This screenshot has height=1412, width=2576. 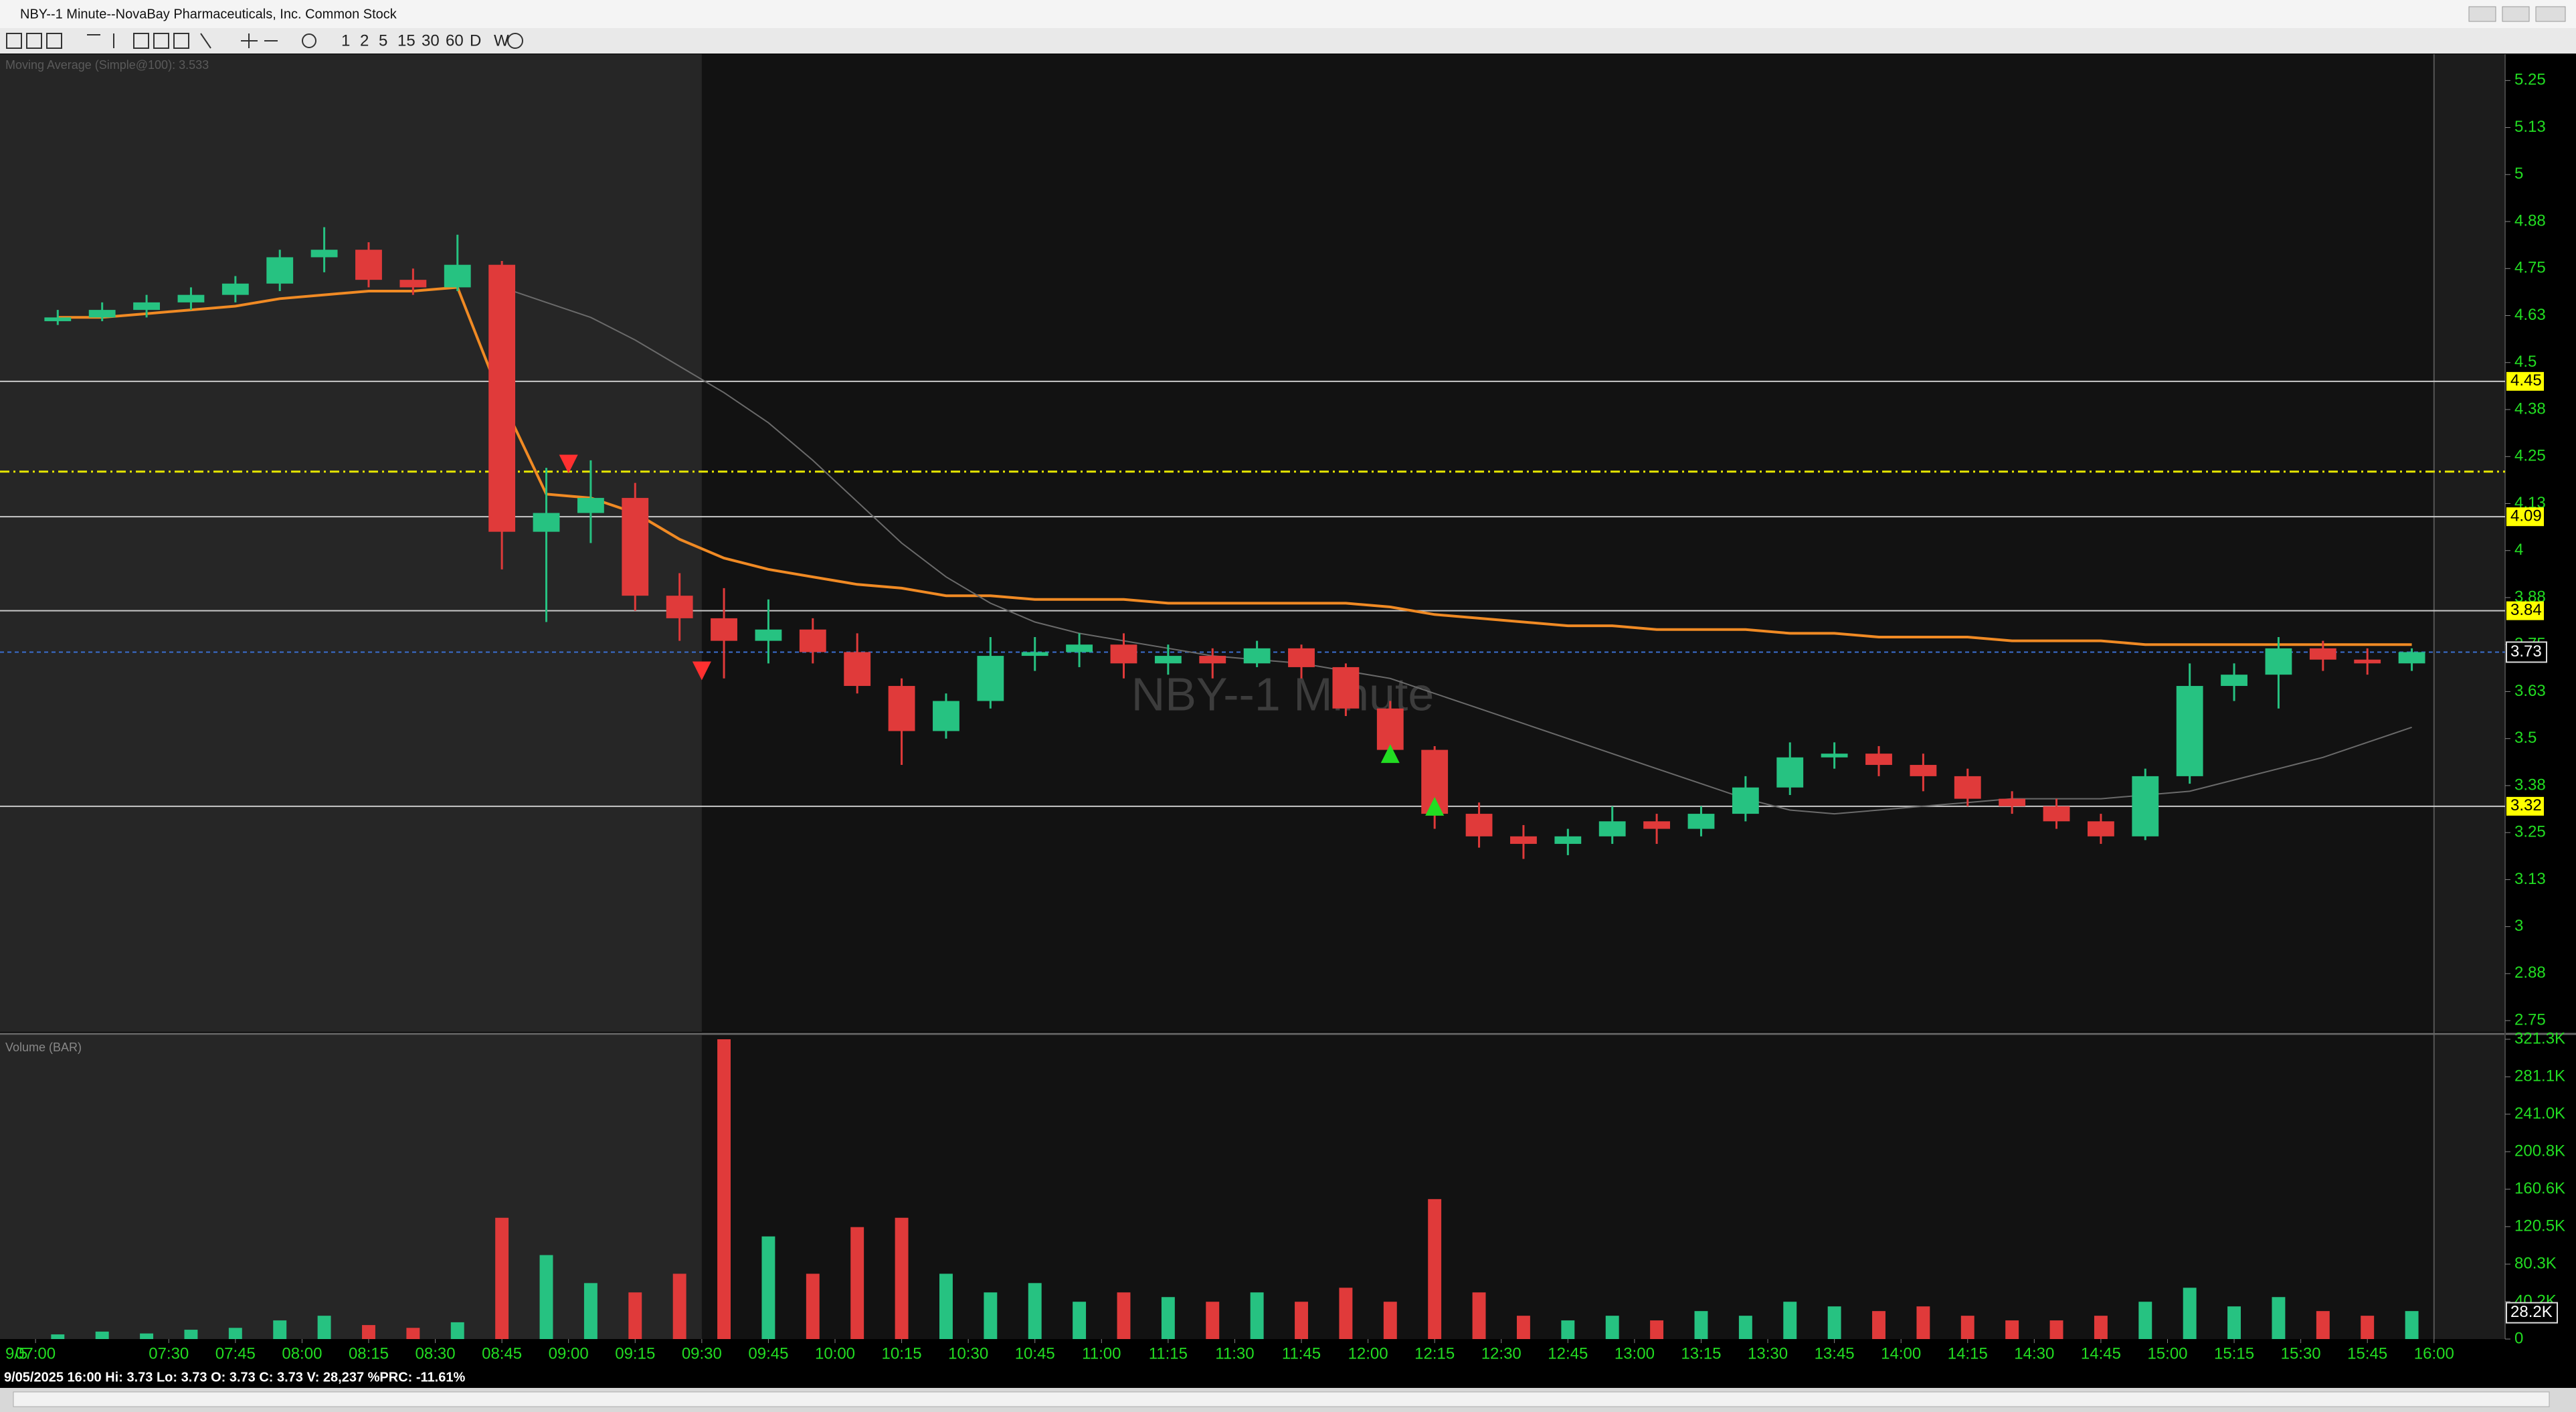 What do you see at coordinates (1288, 1378) in the screenshot?
I see `status-bar` at bounding box center [1288, 1378].